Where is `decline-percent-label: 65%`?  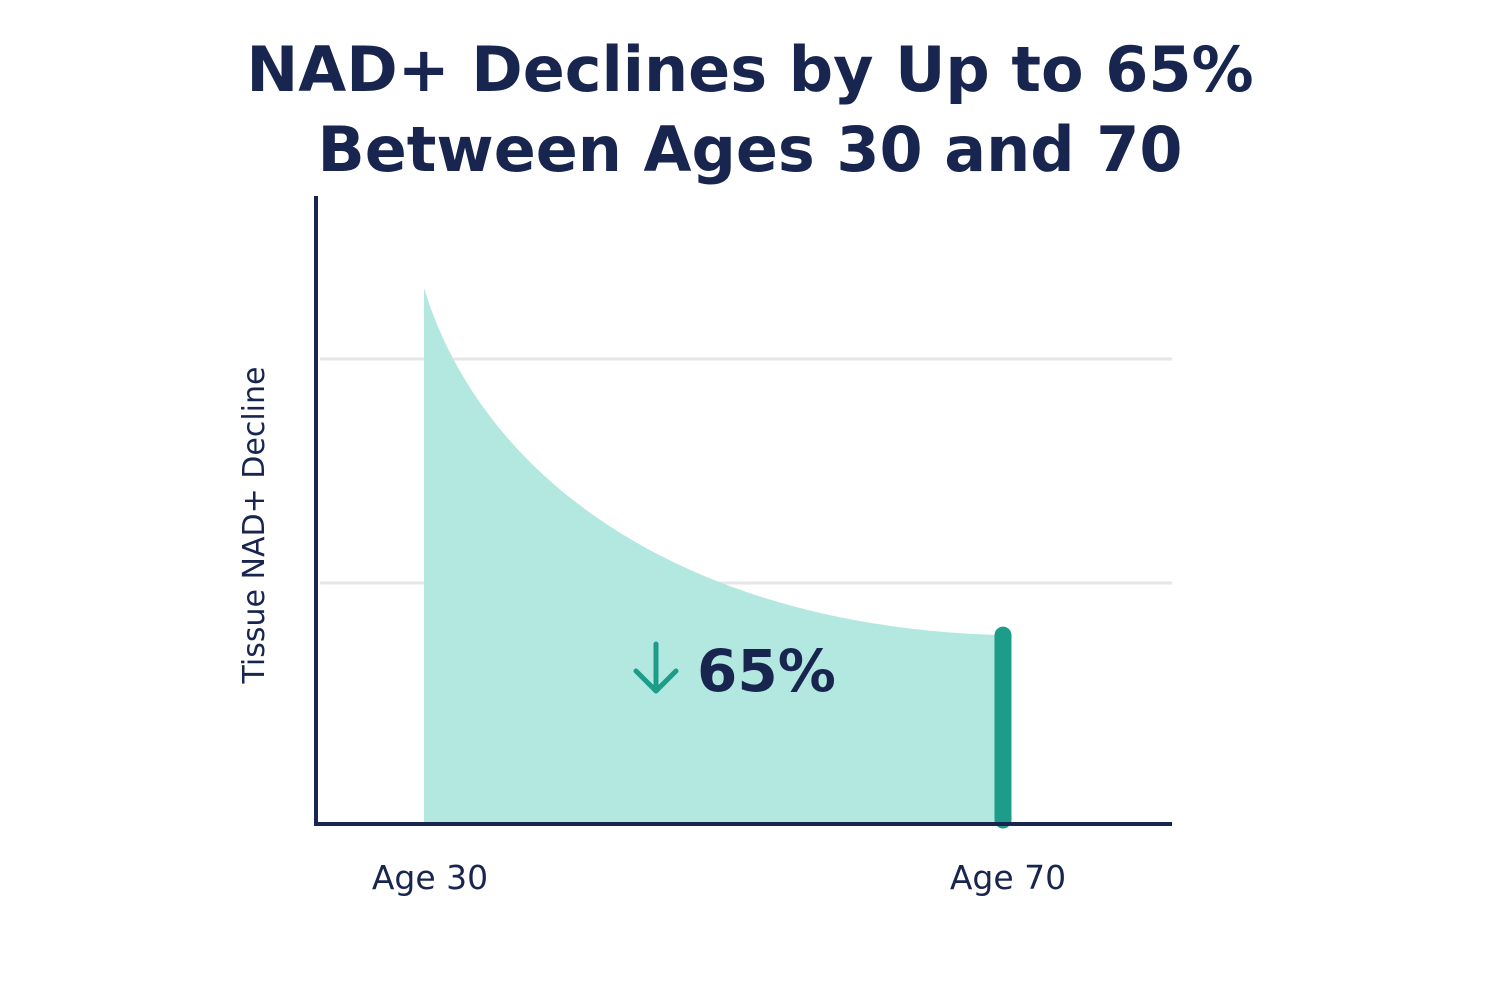
decline-percent-label: 65% is located at coordinates (766, 671).